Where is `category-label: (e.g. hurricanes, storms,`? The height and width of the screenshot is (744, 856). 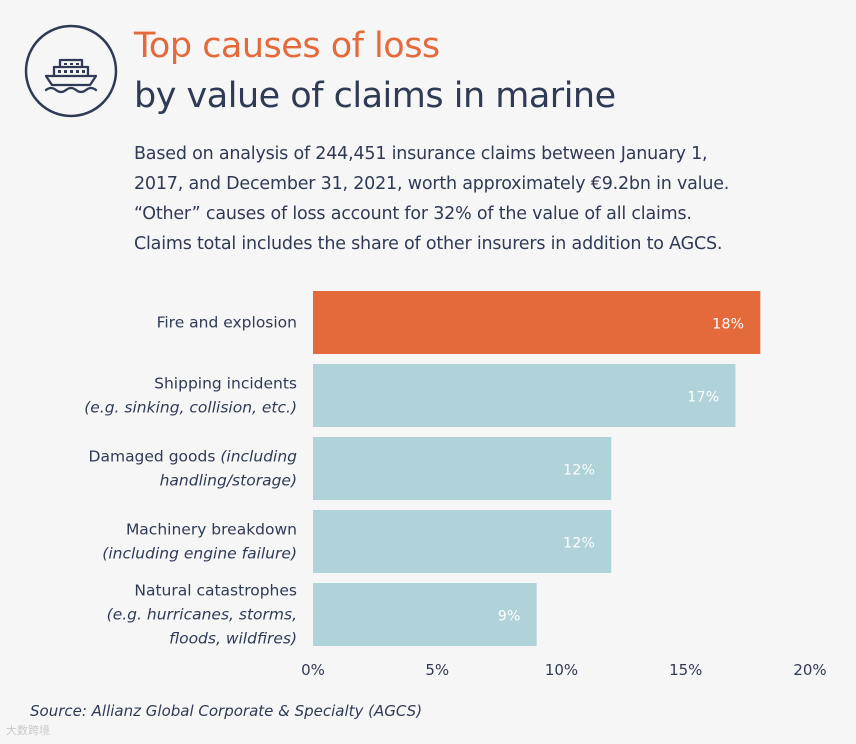
category-label: (e.g. hurricanes, storms, is located at coordinates (202, 615).